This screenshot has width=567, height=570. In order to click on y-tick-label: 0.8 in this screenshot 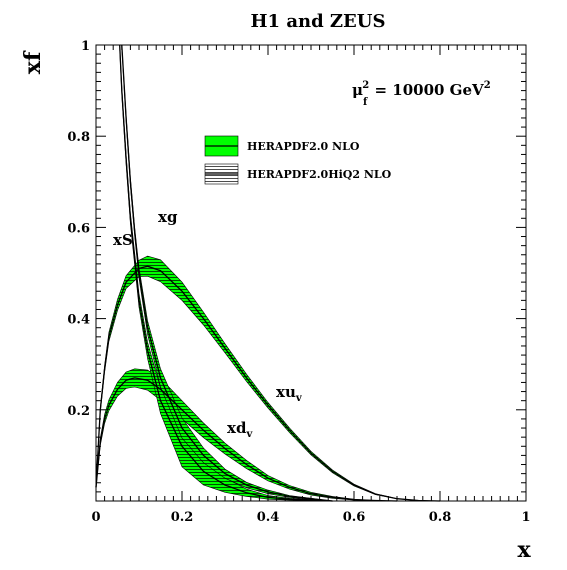, I will do `click(78, 137)`.